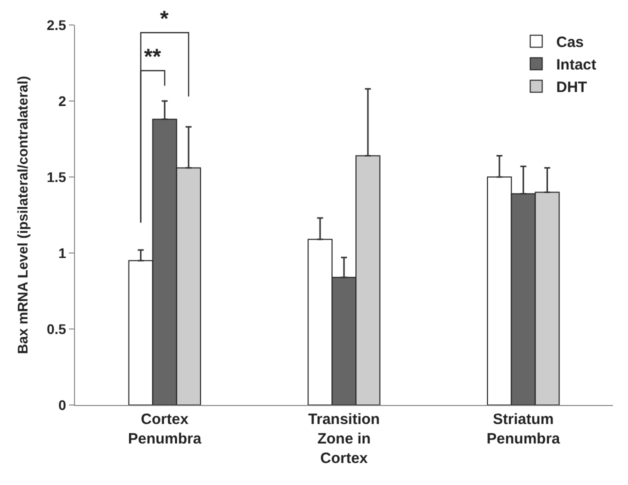  Describe the element at coordinates (344, 439) in the screenshot. I see `x-tick-label: Transition Zone in Cortex` at that location.